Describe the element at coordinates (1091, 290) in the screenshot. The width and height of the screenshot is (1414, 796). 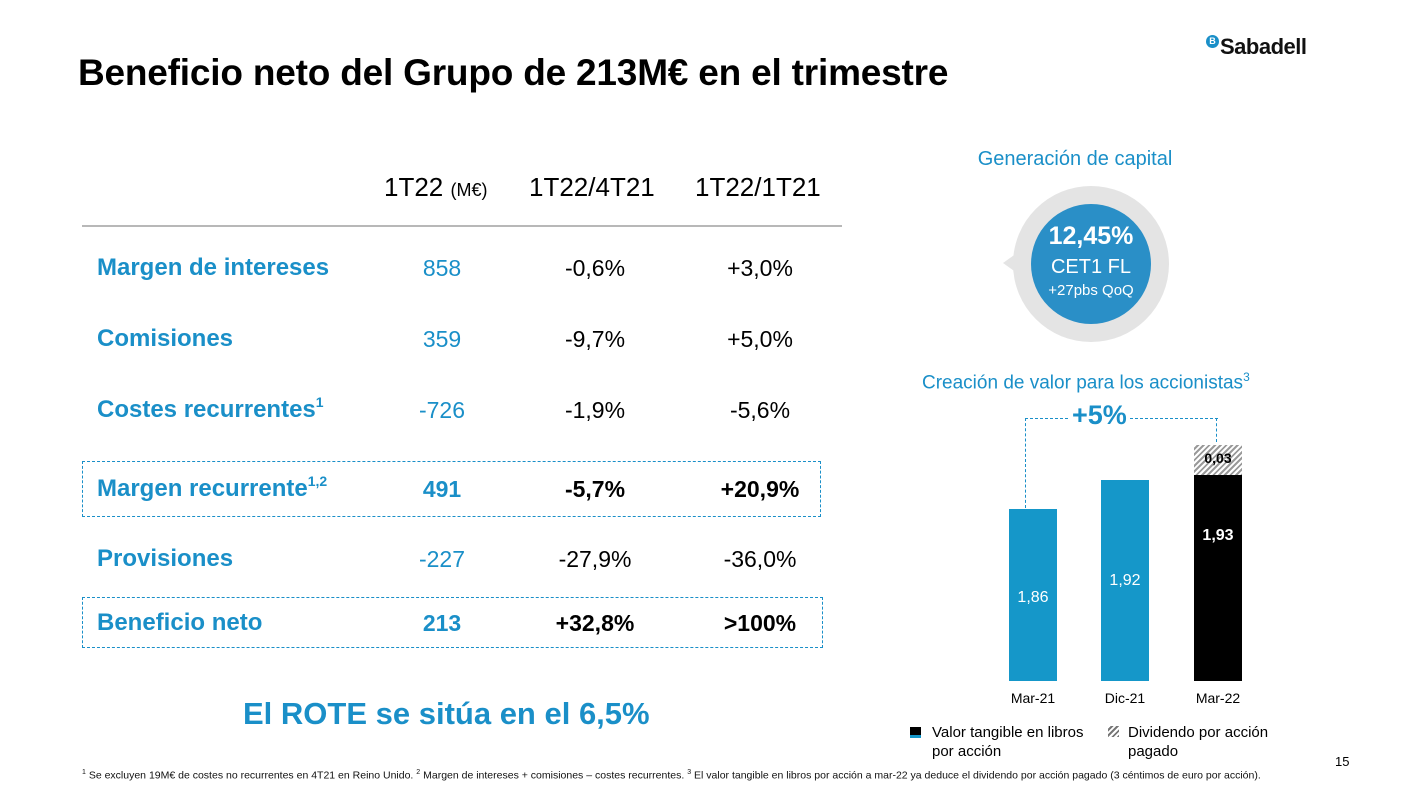
I see `cet1-change: +27pbs QoQ` at that location.